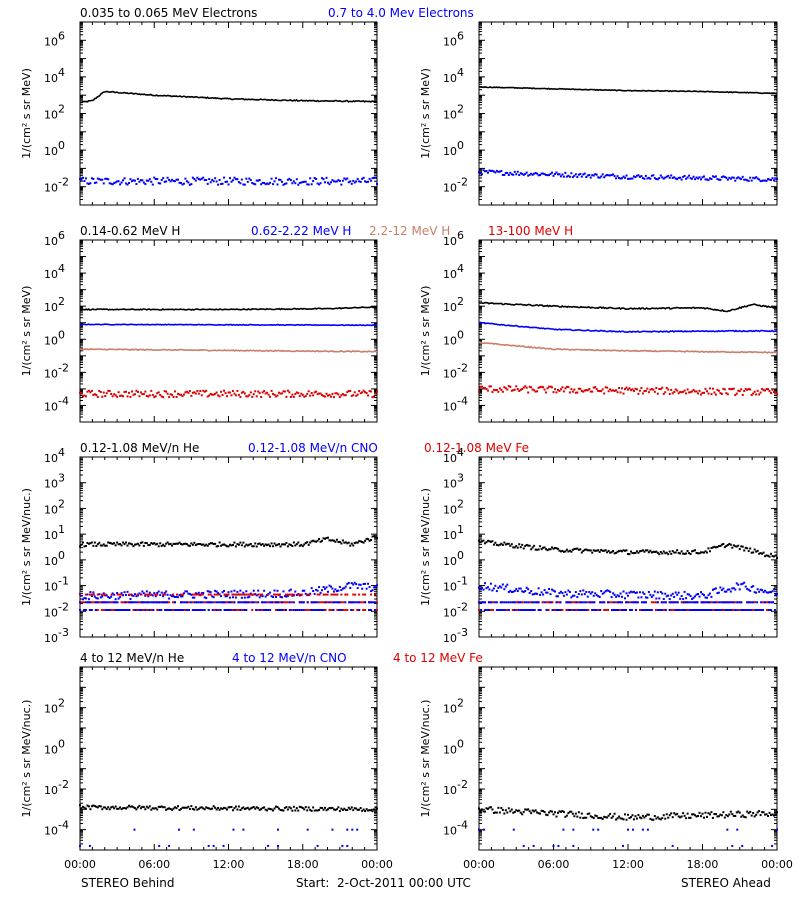 This screenshot has width=800, height=900. I want to click on footer-right-label: STEREO Ahead, so click(726, 883).